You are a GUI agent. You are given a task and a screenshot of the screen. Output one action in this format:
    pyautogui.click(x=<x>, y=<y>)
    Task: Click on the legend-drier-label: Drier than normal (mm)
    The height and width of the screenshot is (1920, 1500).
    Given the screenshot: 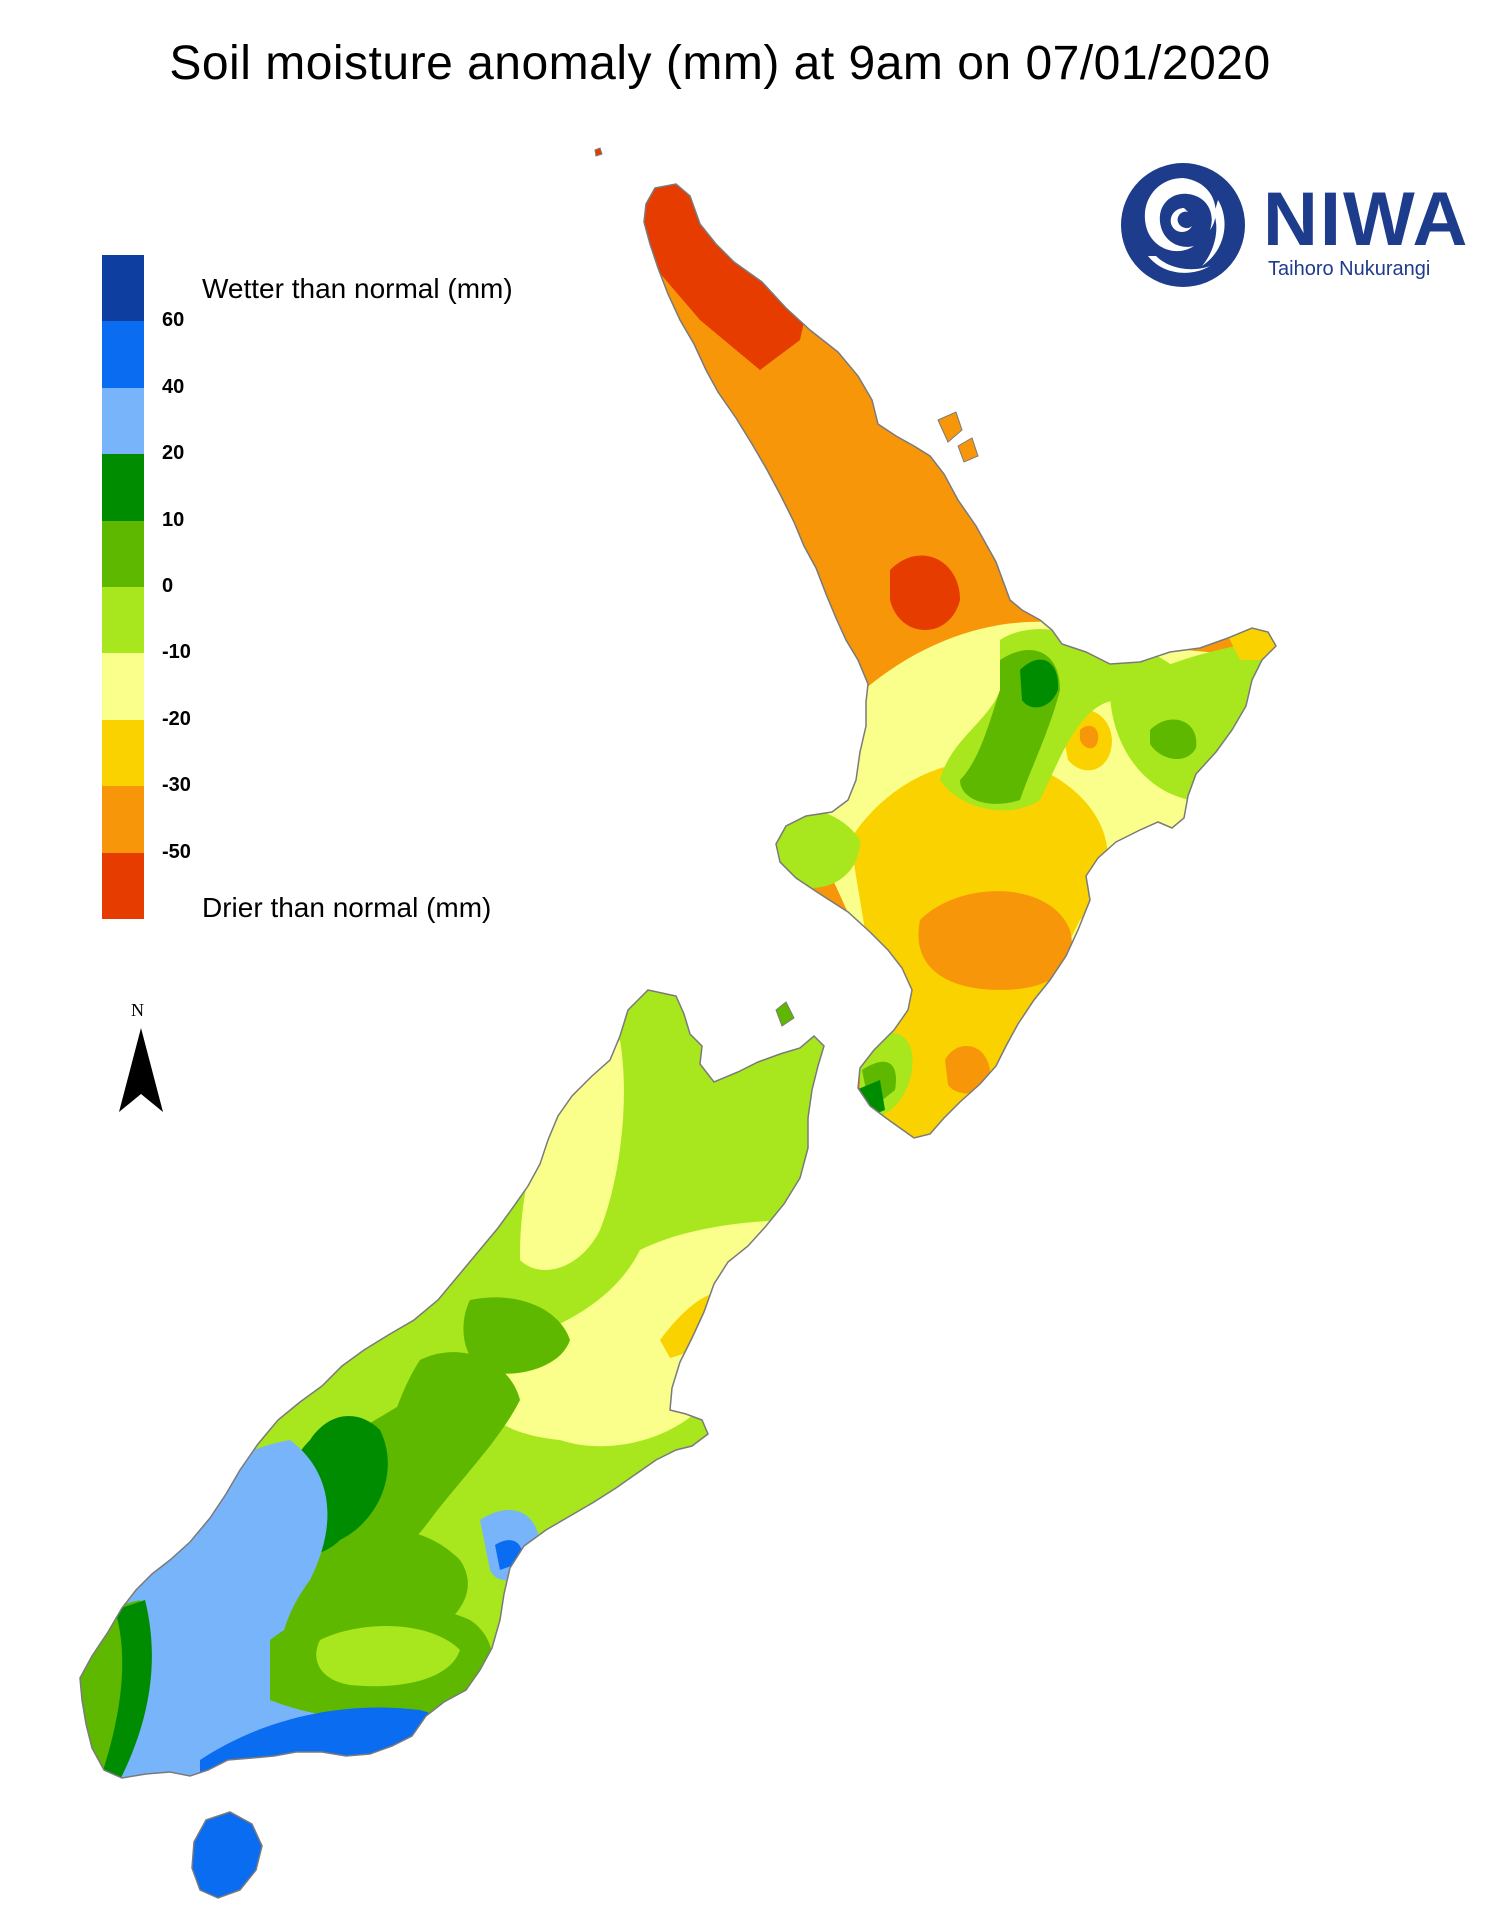 What is the action you would take?
    pyautogui.click(x=347, y=907)
    